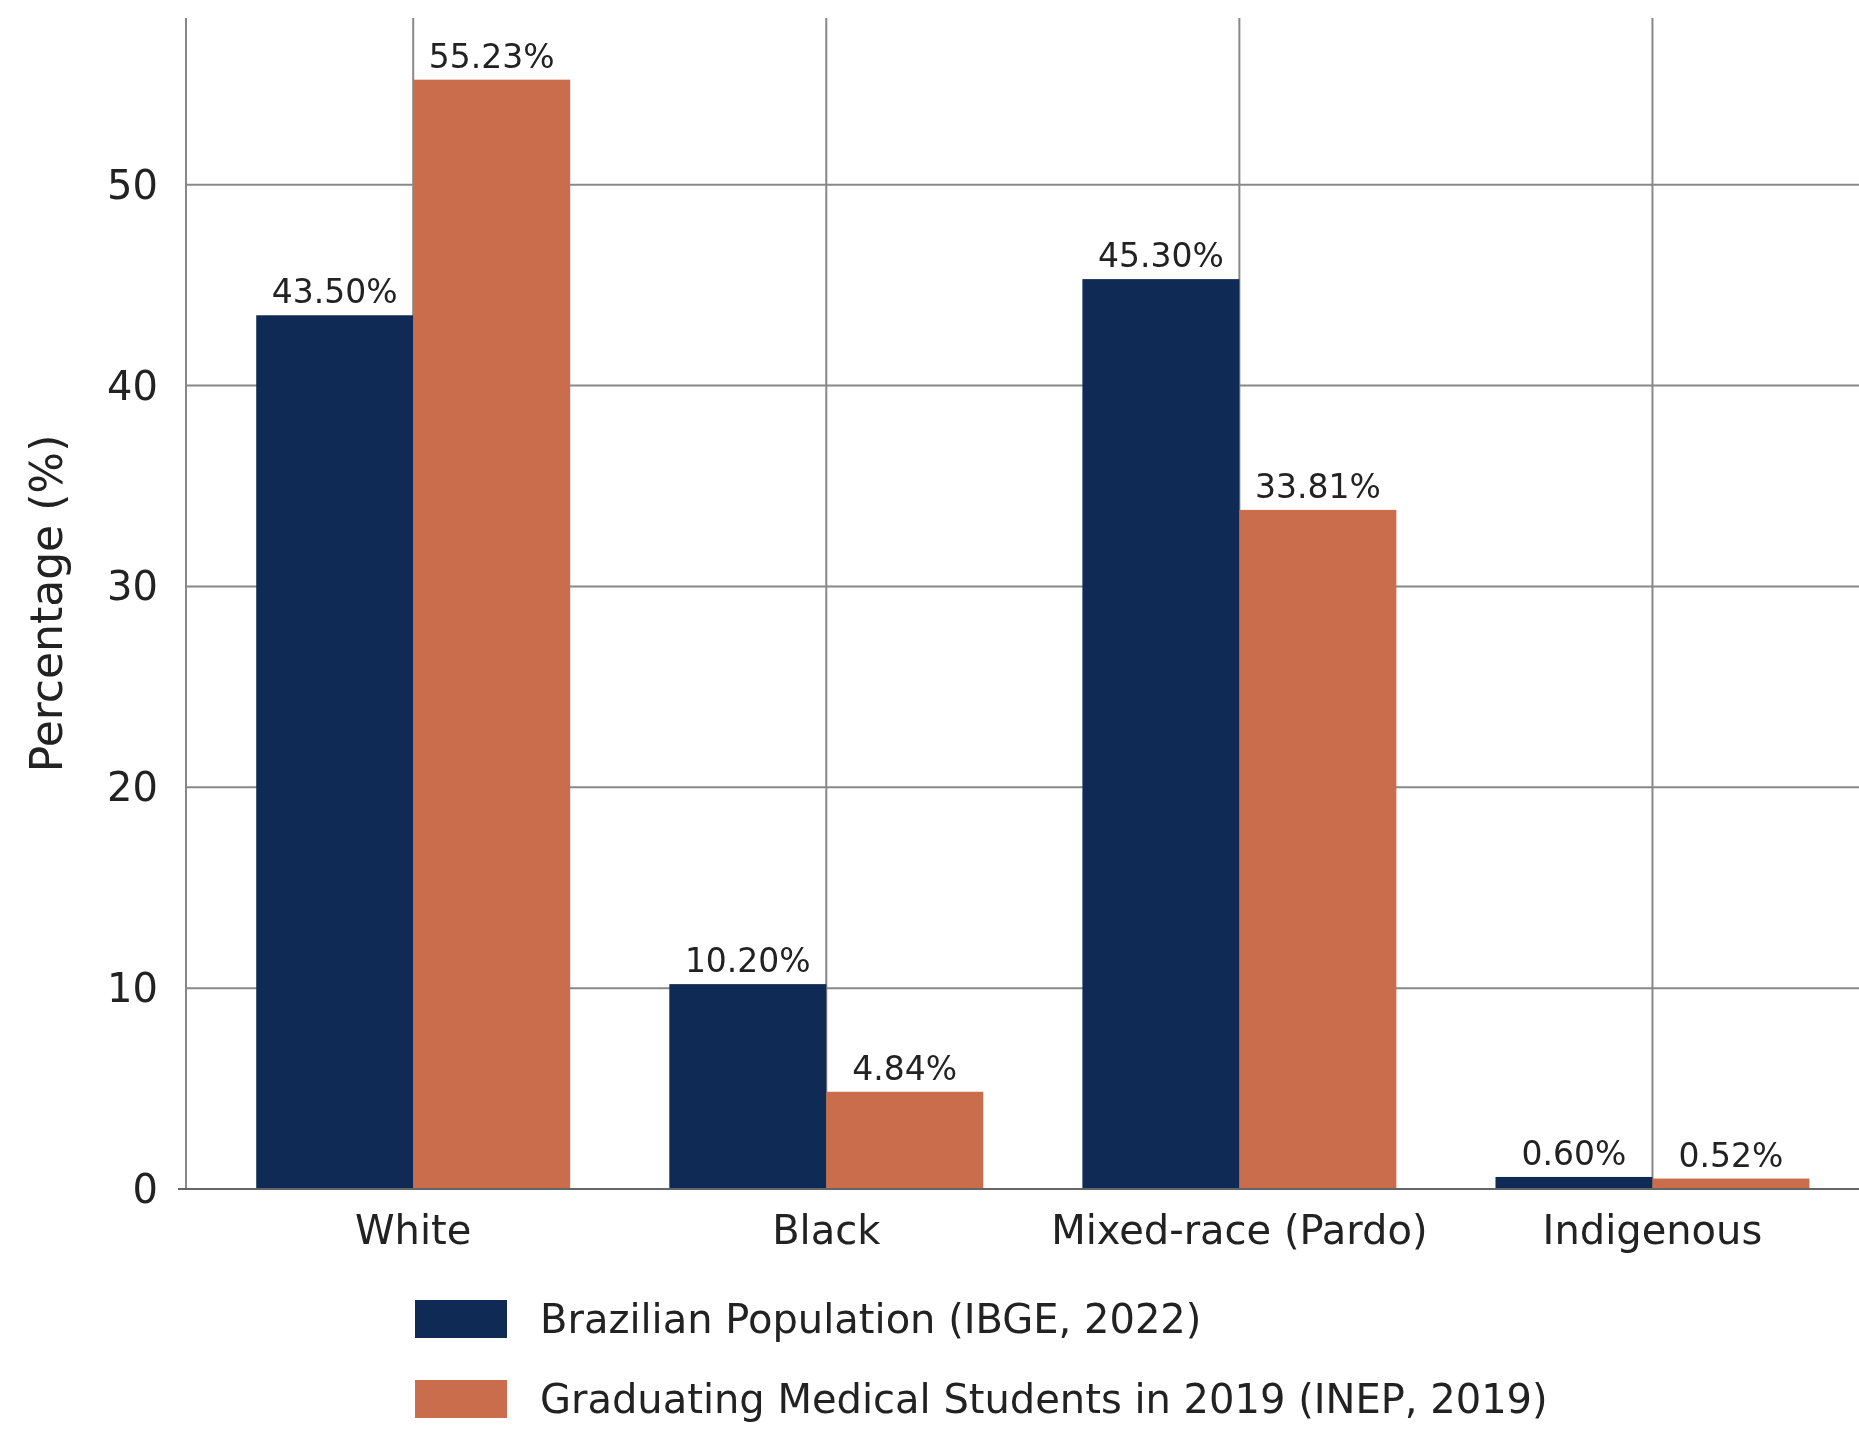 This screenshot has height=1448, width=1859. Describe the element at coordinates (1731, 1155) in the screenshot. I see `data-label: 0.52%` at that location.